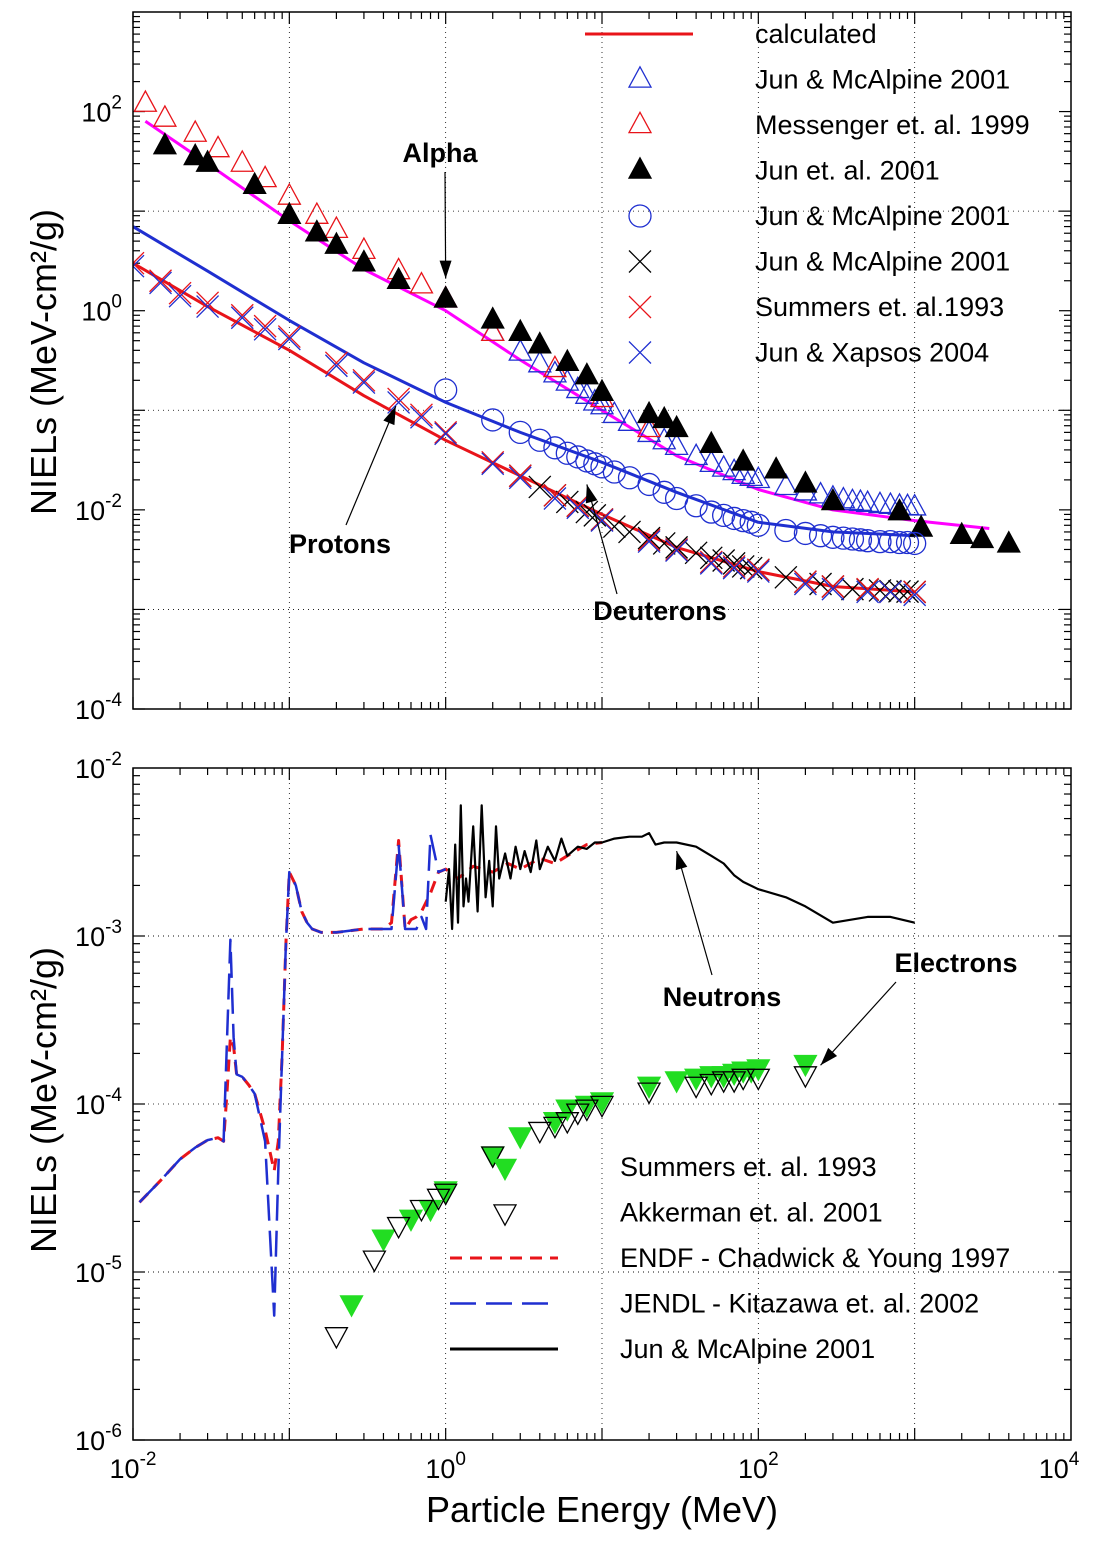  What do you see at coordinates (98, 707) in the screenshot?
I see `y-tick-label: 10⁻⁴` at bounding box center [98, 707].